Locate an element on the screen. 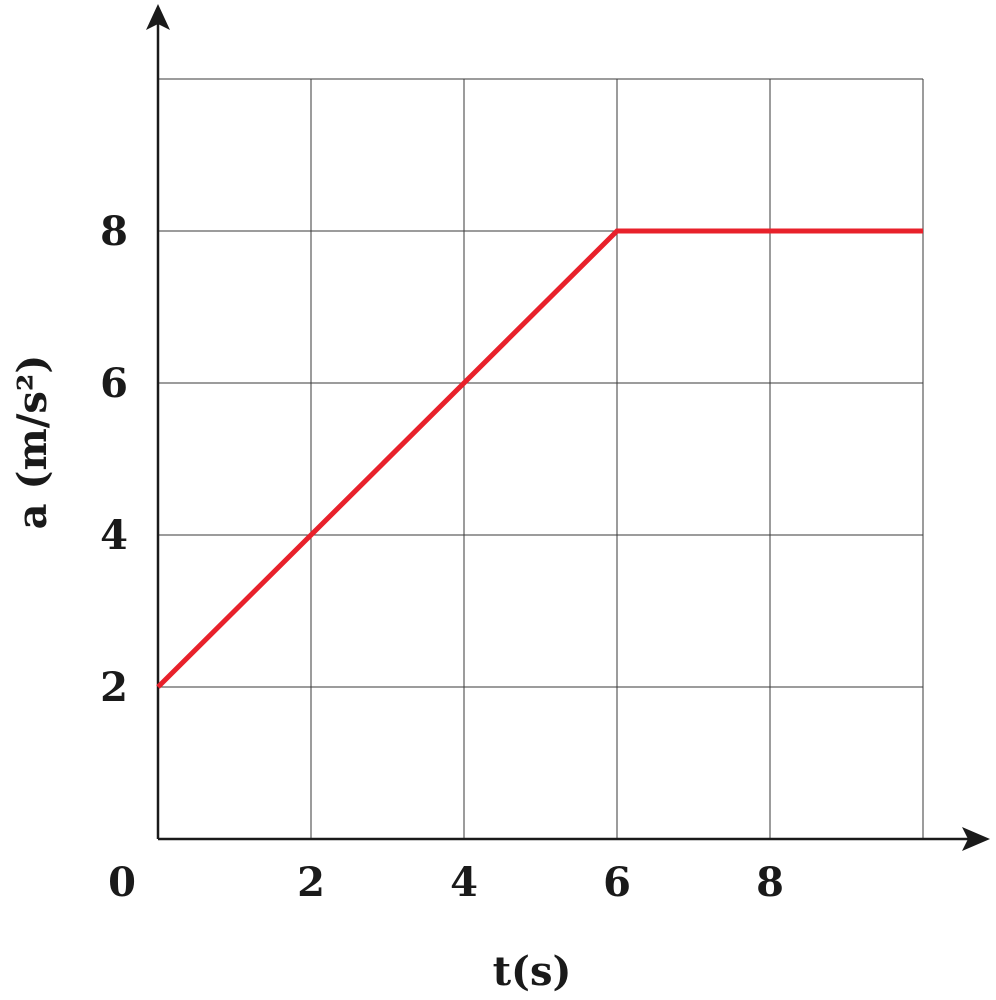 The height and width of the screenshot is (1000, 996). y-tick-label: 6 is located at coordinates (114, 383).